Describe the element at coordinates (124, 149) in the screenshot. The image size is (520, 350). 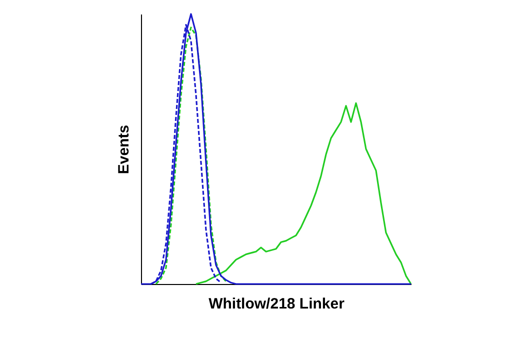
I see `y-axis-title: Events` at that location.